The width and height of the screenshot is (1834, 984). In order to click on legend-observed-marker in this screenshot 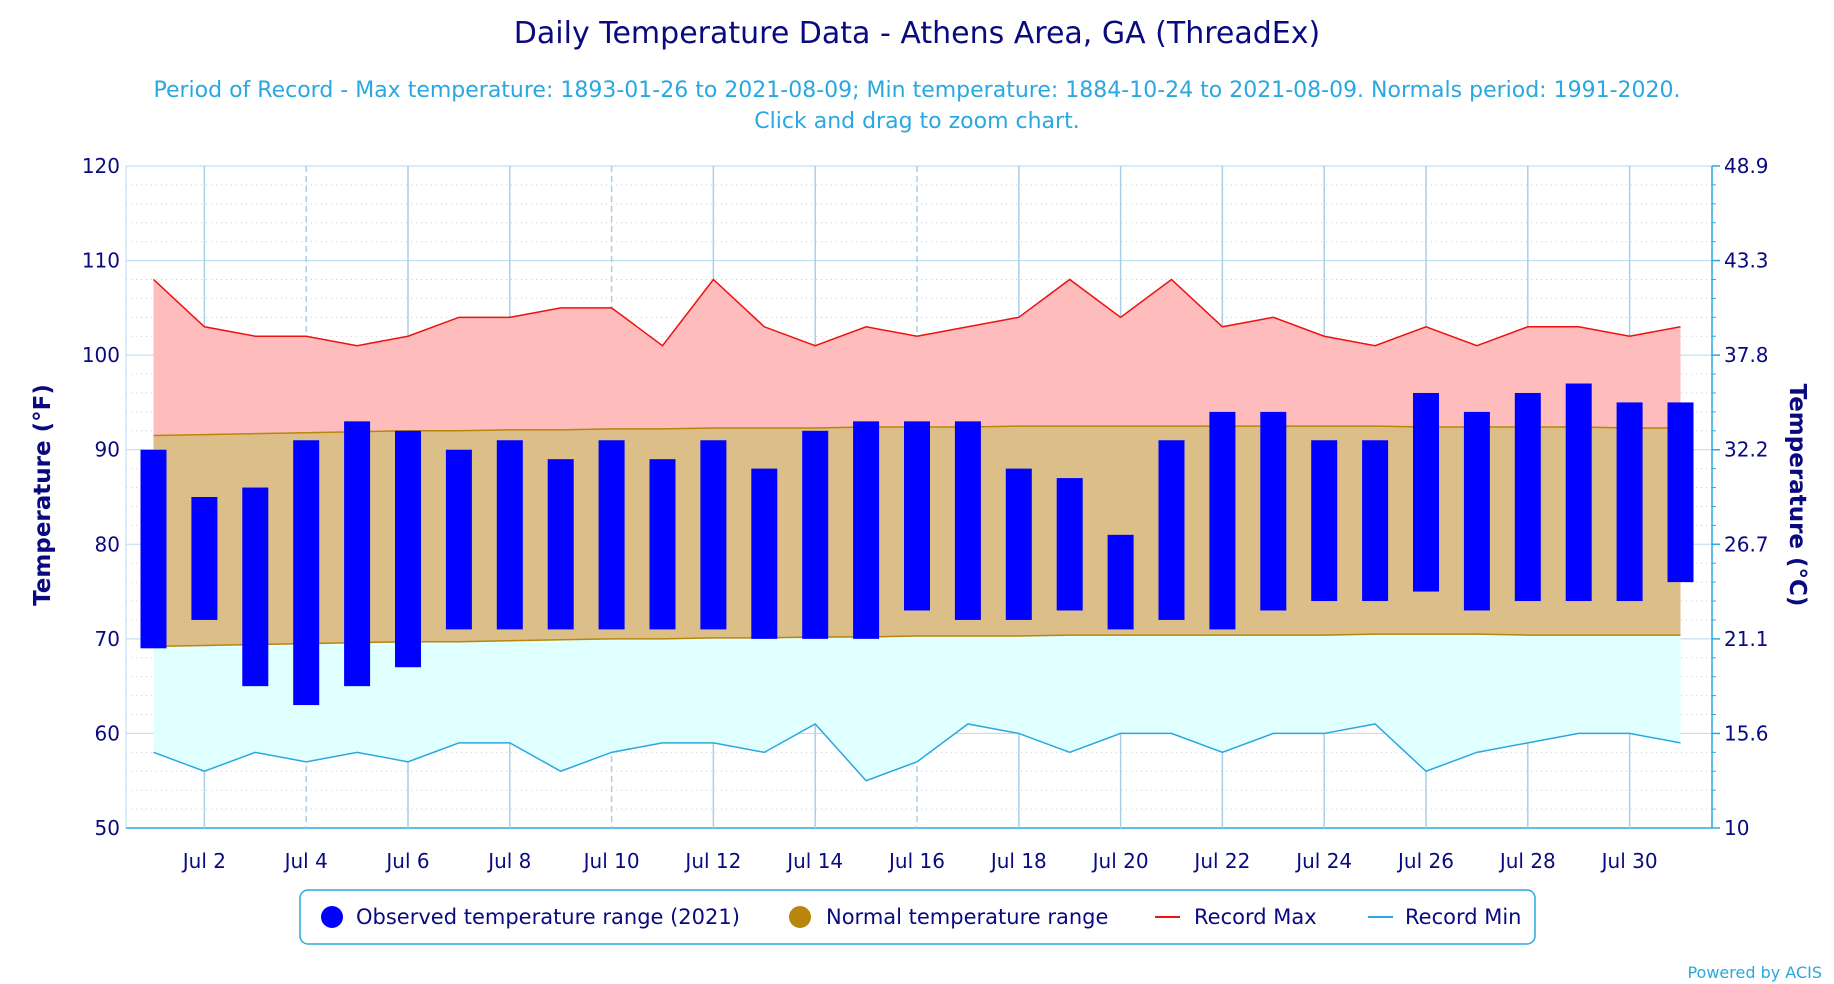, I will do `click(332, 917)`.